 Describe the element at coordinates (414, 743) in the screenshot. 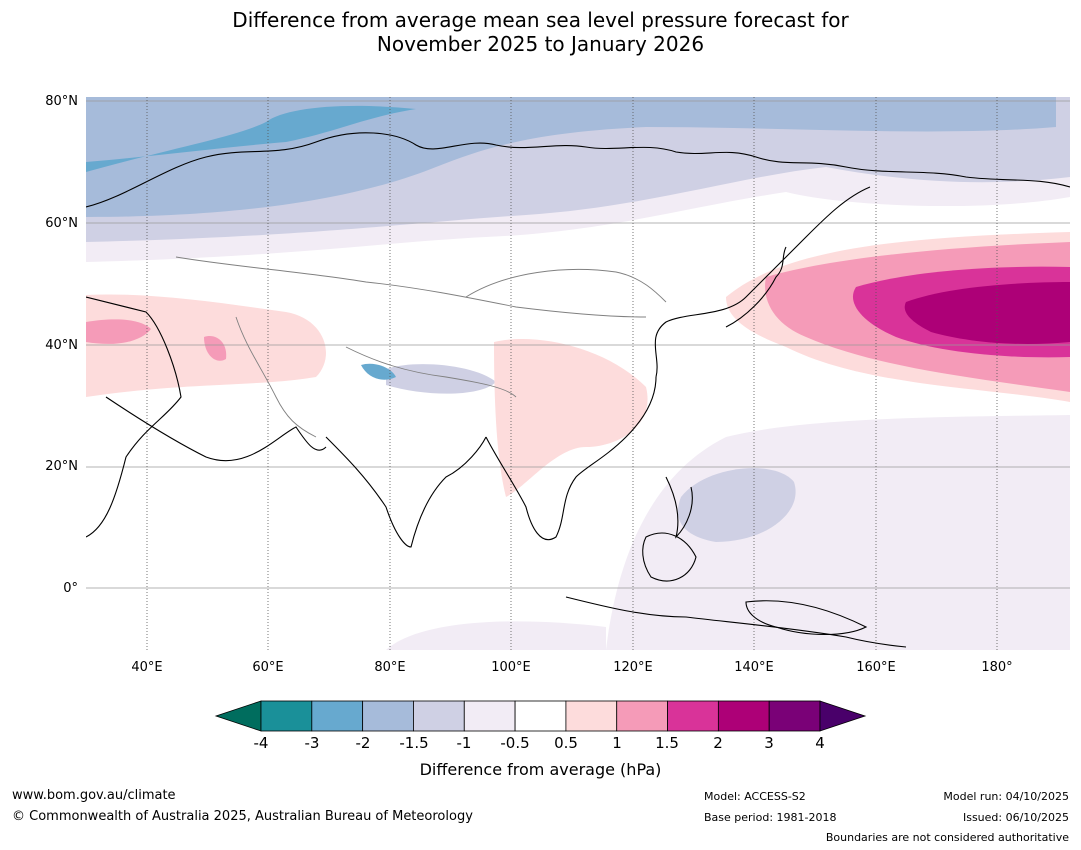

I see `colorbar-tick: -1.5` at that location.